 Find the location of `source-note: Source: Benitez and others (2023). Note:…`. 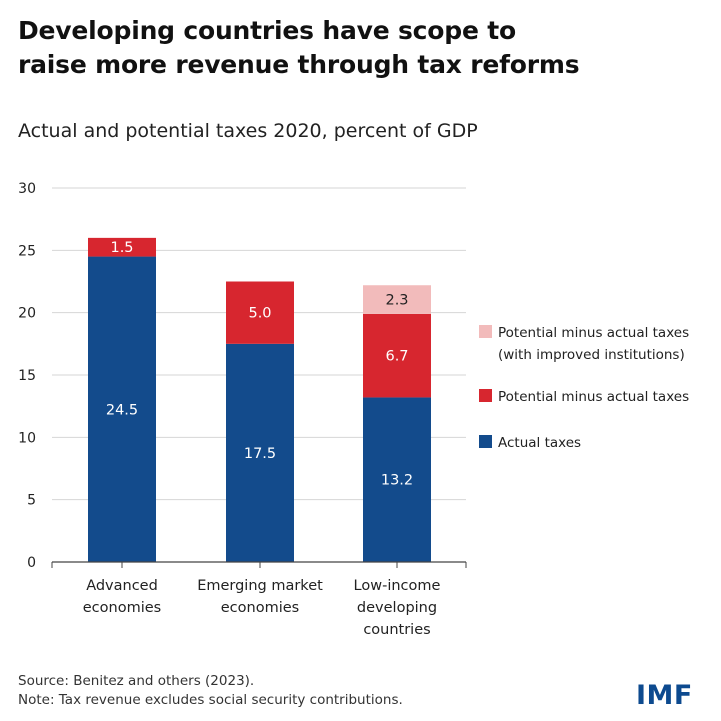

source-note: Source: Benitez and others (2023). Note:… is located at coordinates (210, 691).